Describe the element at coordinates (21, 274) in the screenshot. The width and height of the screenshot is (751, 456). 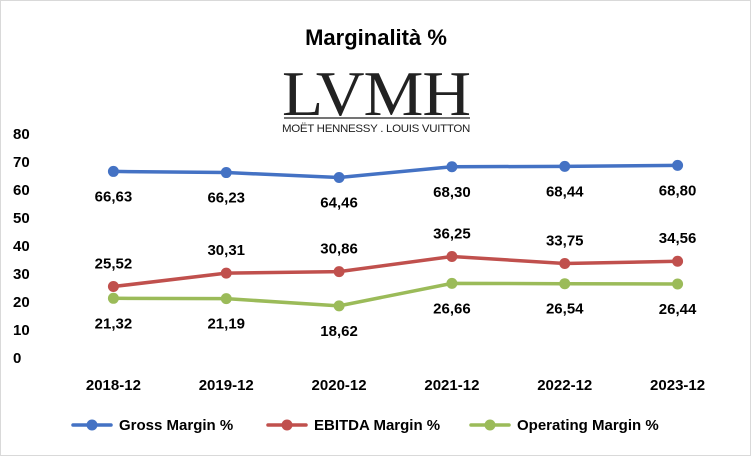
I see `y-tick-label: 30` at that location.